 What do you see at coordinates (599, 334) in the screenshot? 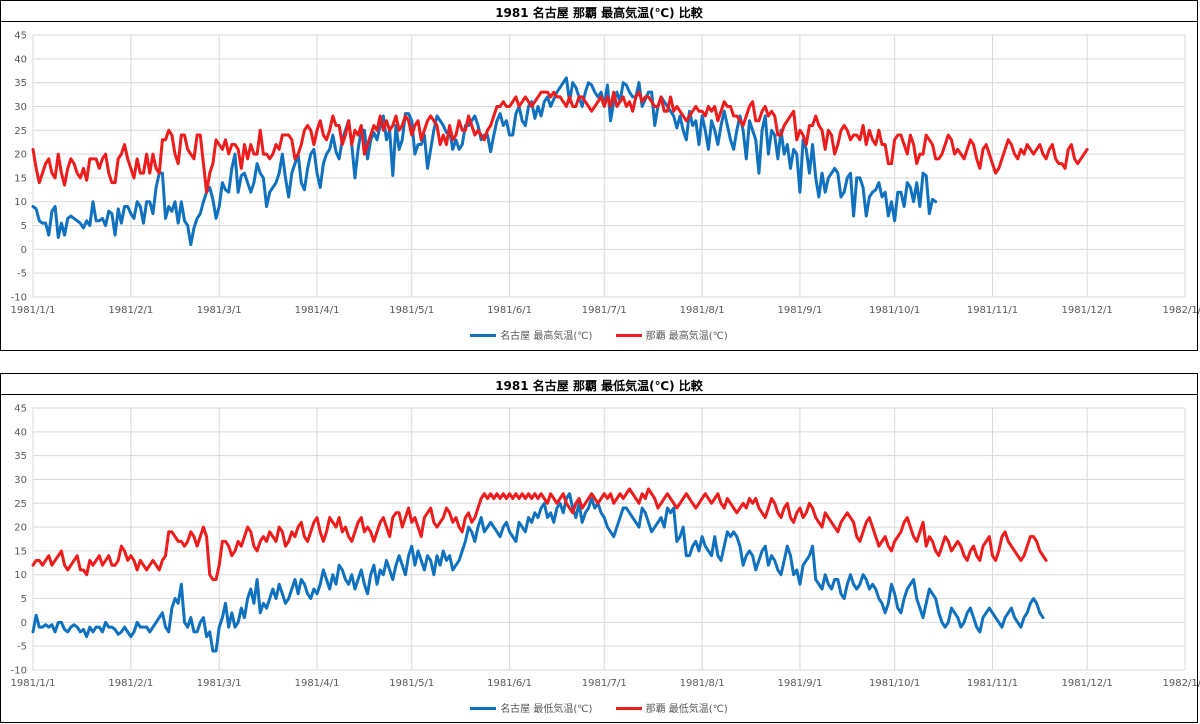
I see `chart-legend: 名古屋 最高気温(℃) 那覇 最高気温(℃)` at bounding box center [599, 334].